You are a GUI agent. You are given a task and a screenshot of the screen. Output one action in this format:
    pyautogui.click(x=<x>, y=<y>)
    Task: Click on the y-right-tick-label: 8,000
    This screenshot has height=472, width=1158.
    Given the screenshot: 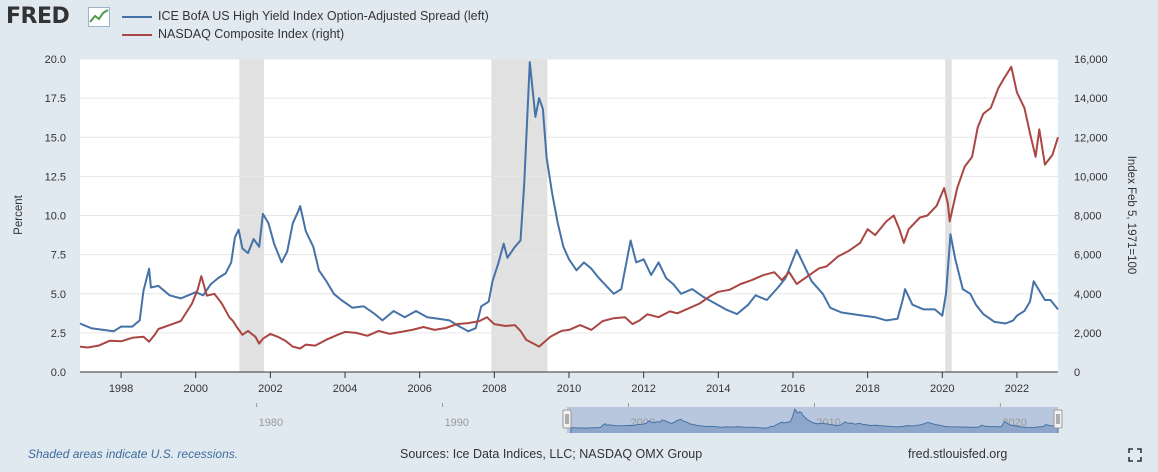 What is the action you would take?
    pyautogui.click(x=1088, y=217)
    